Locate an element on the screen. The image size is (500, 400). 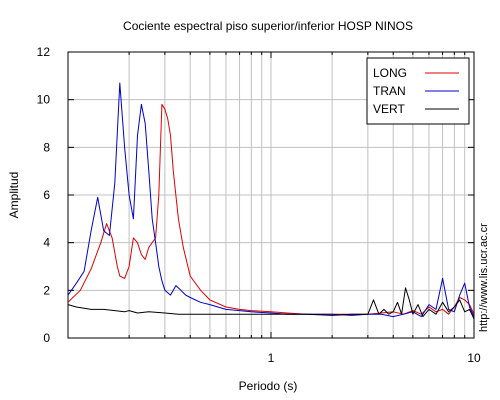
watermark-url: http://www.lis.ucr.ac.cr is located at coordinates (484, 277).